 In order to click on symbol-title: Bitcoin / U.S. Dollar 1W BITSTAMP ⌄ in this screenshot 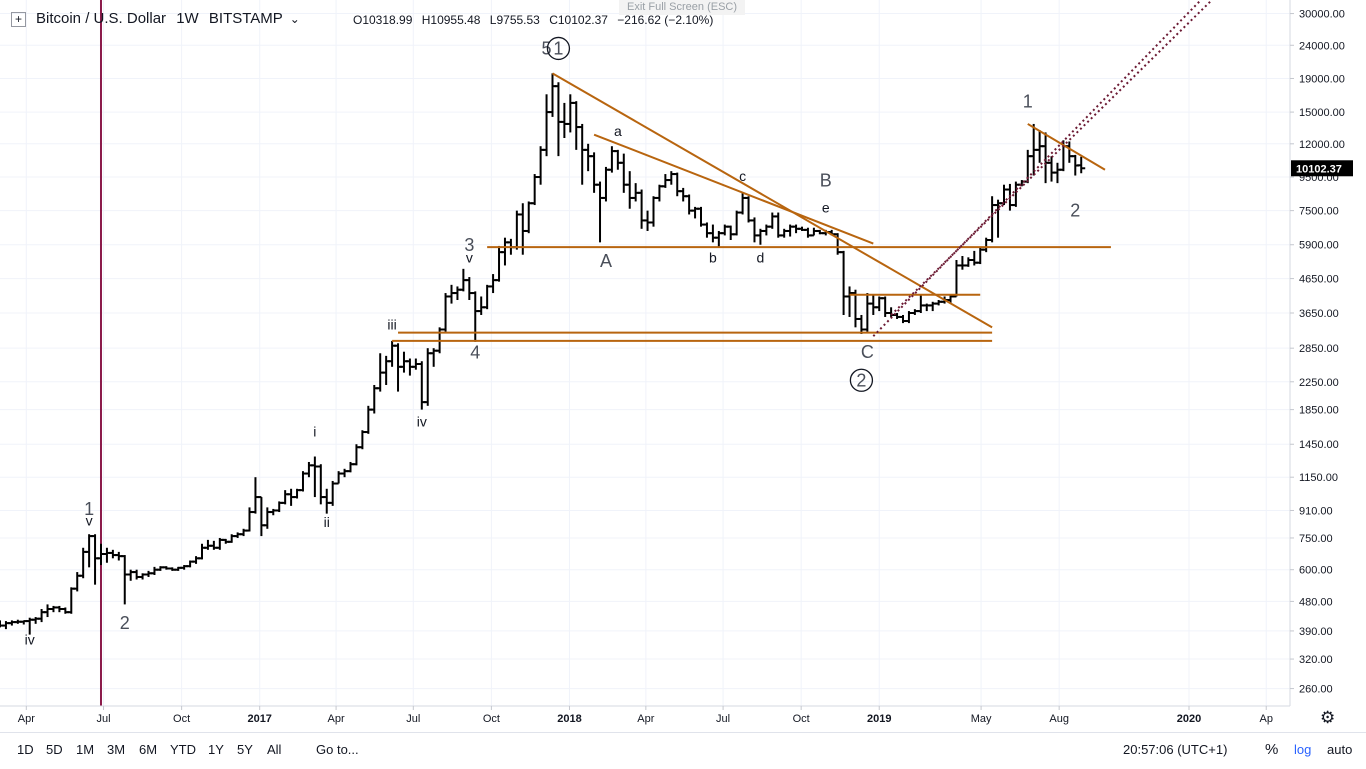, I will do `click(168, 18)`.